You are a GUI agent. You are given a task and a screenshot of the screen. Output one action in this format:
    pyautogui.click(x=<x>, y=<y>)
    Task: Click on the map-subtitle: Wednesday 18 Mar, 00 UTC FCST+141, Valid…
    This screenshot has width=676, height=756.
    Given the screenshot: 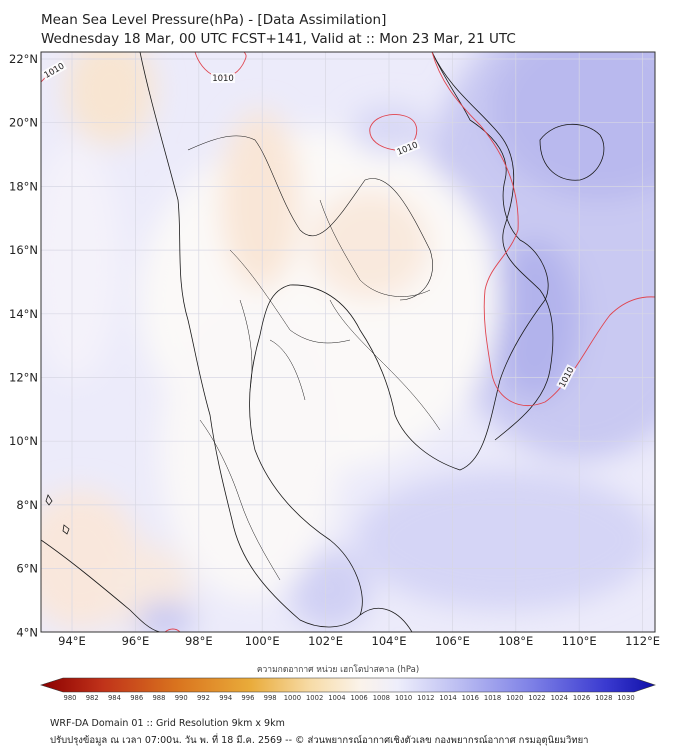 What is the action you would take?
    pyautogui.click(x=278, y=39)
    